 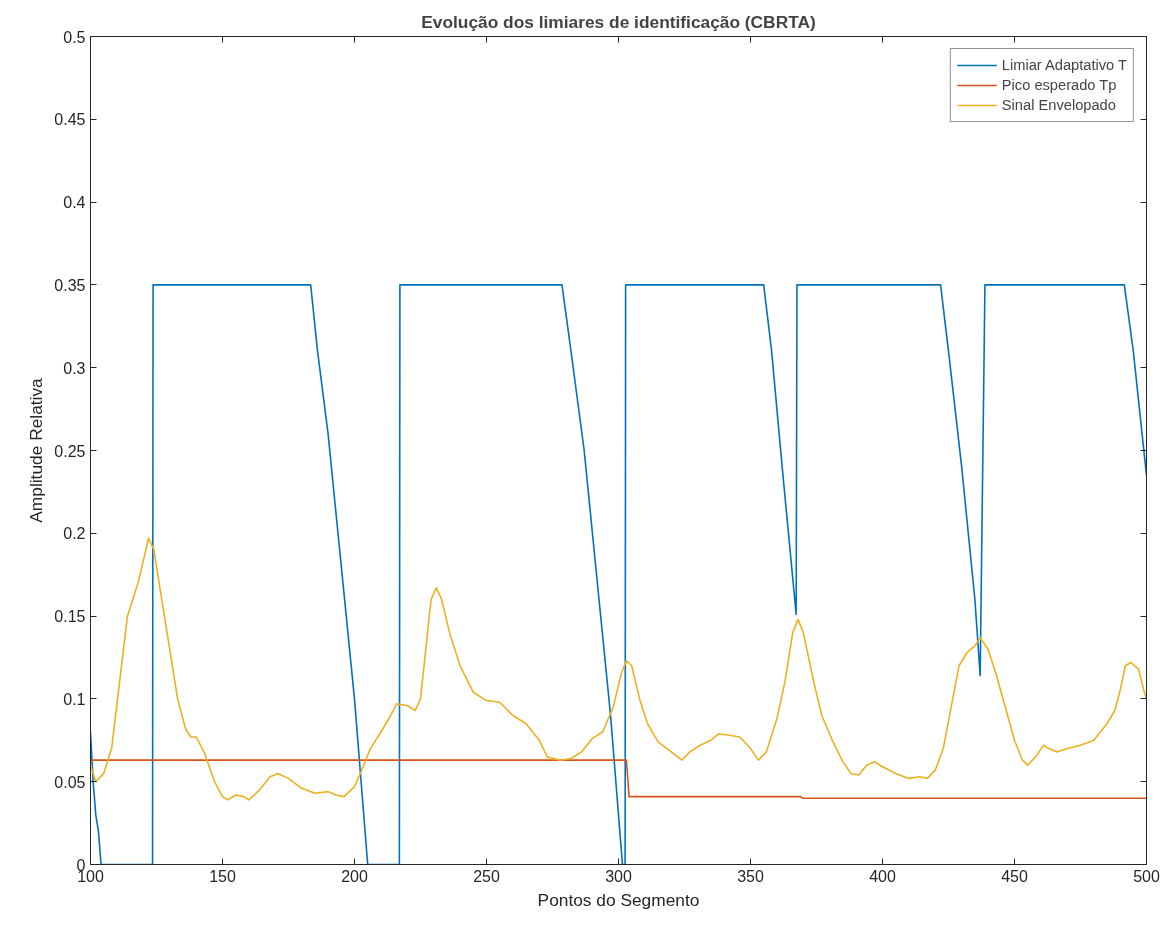 I want to click on chart-title: Evolução dos limiares de identificação (CBRTA), so click(x=618, y=21).